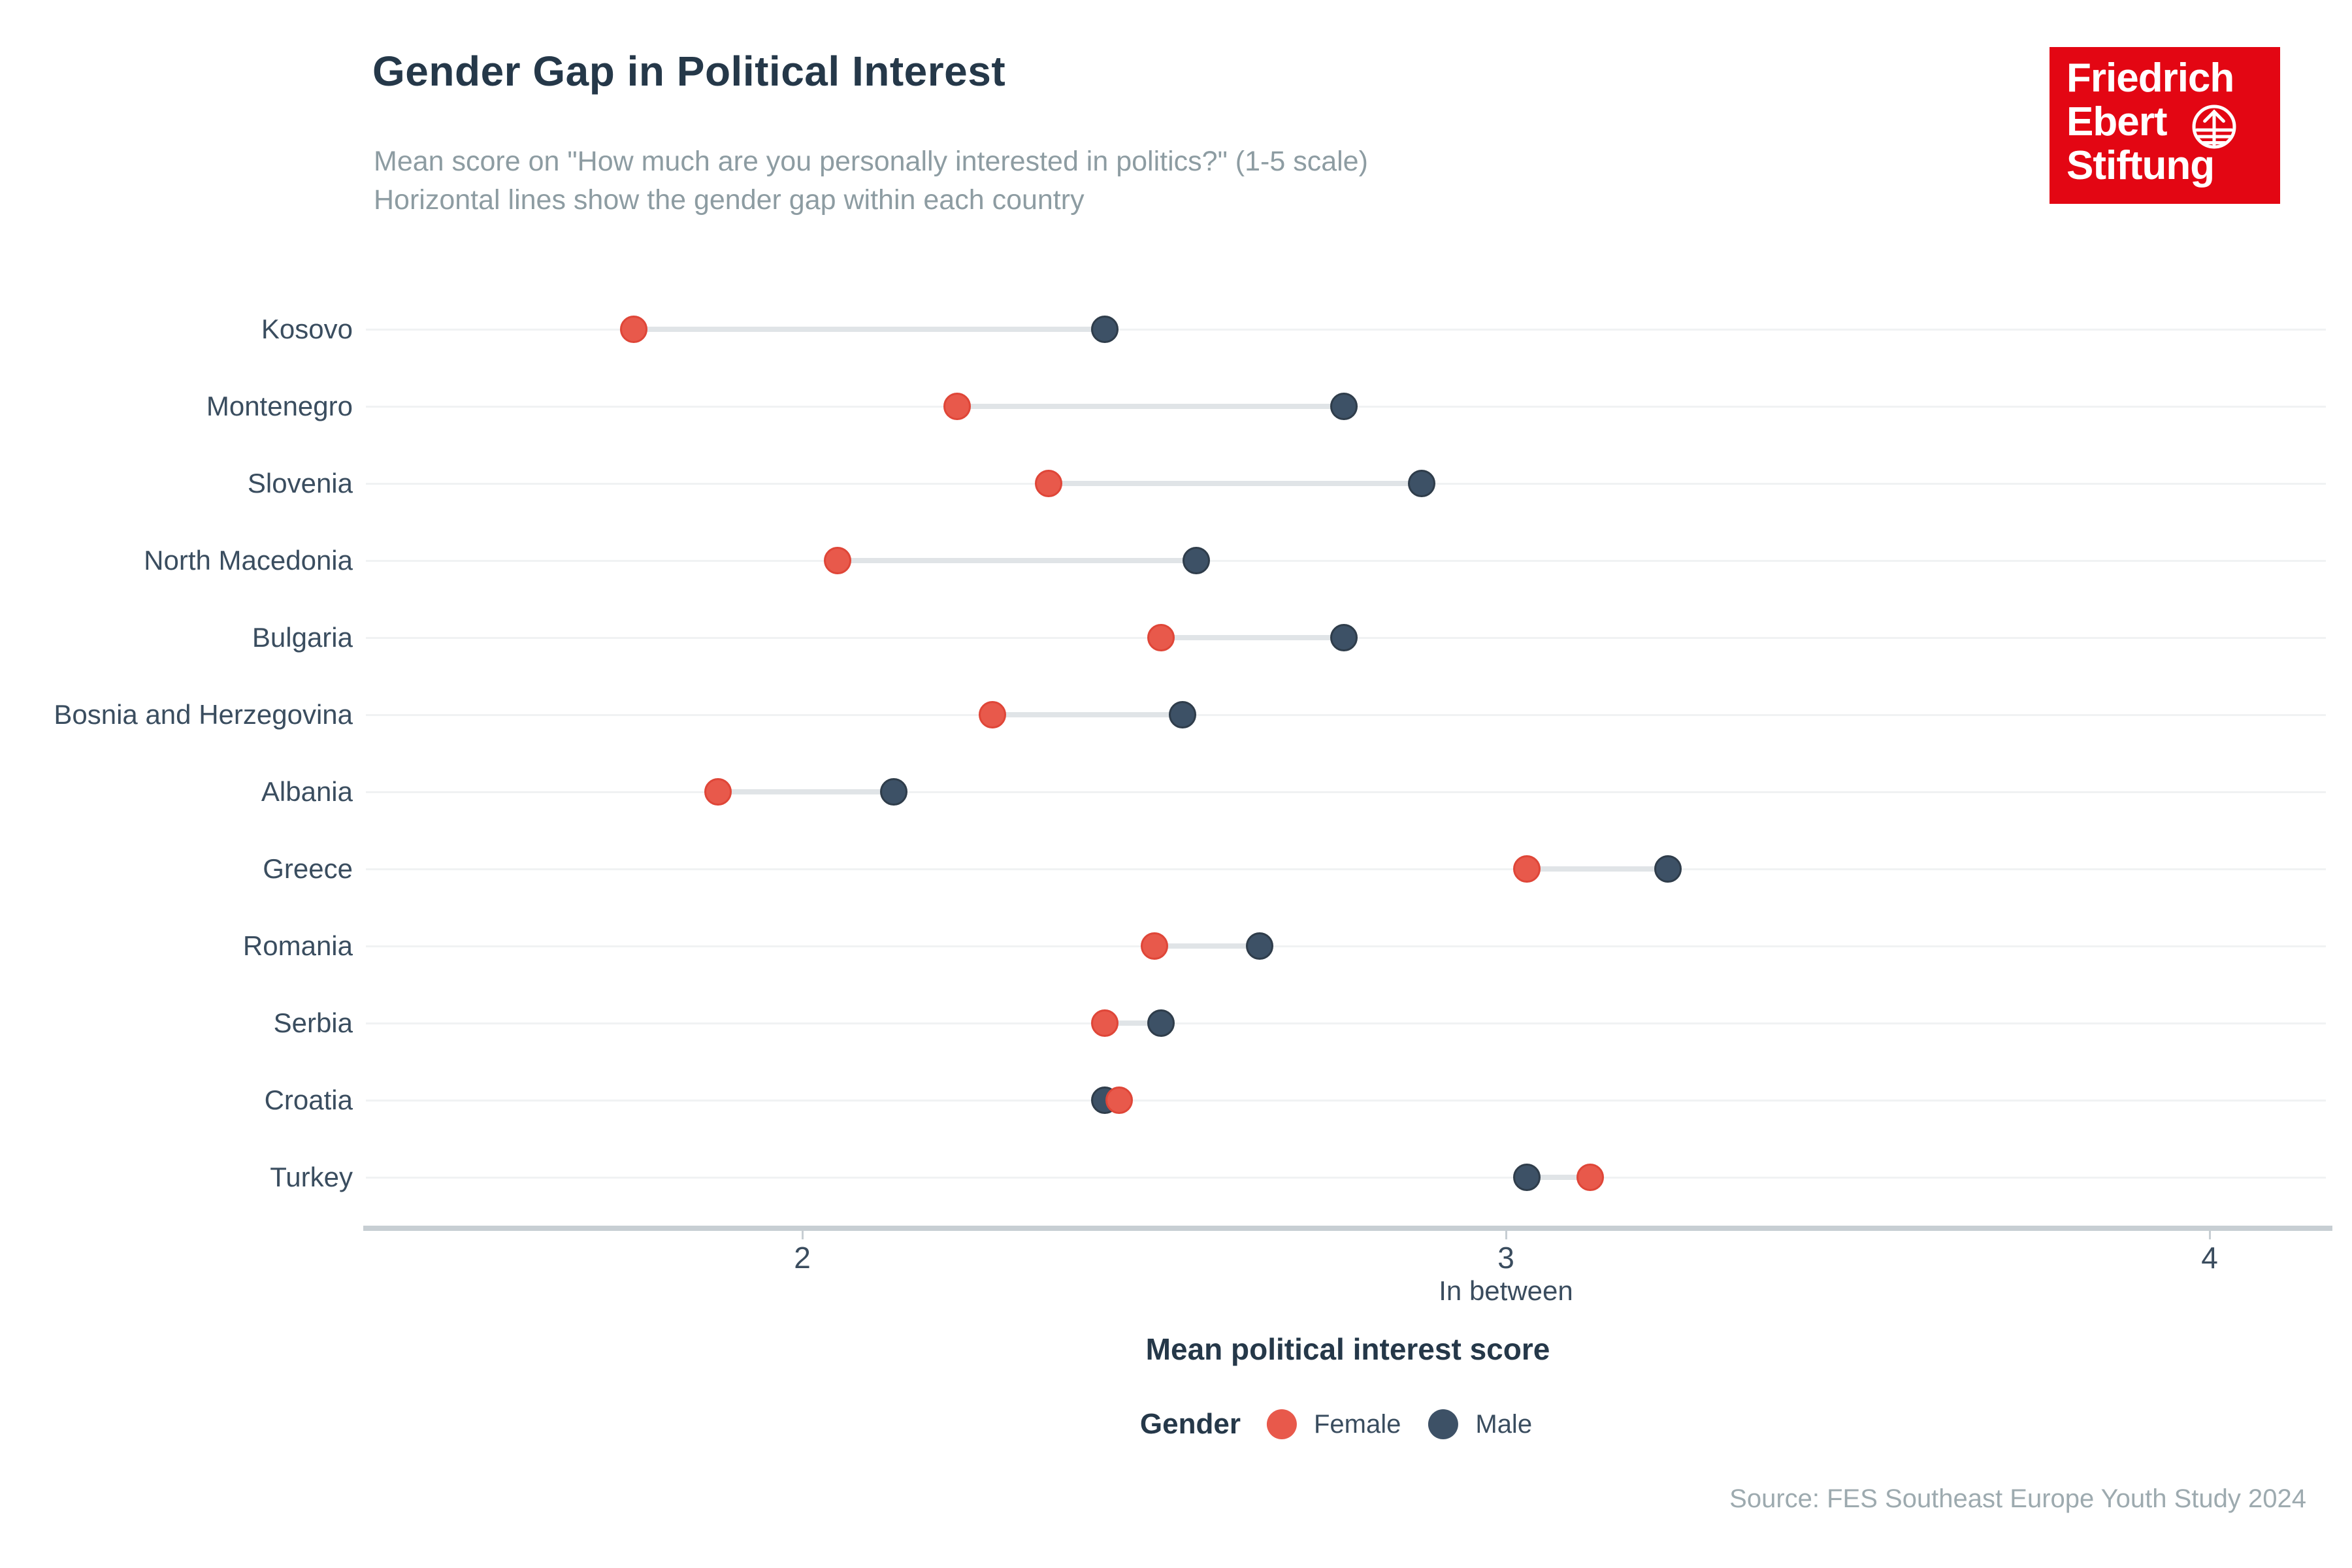  I want to click on country-label: Montenegro, so click(279, 406).